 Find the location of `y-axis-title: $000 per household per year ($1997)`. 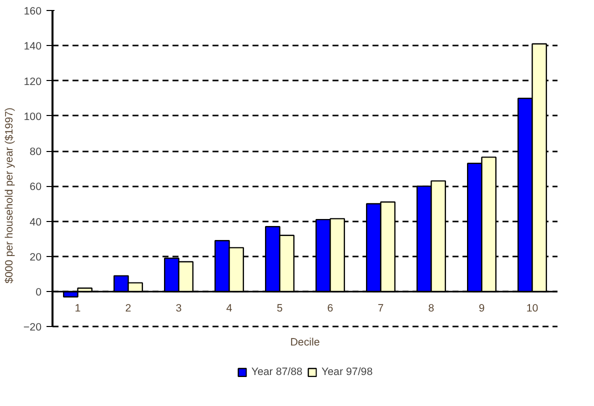

y-axis-title: $000 per household per year ($1997) is located at coordinates (9, 196).